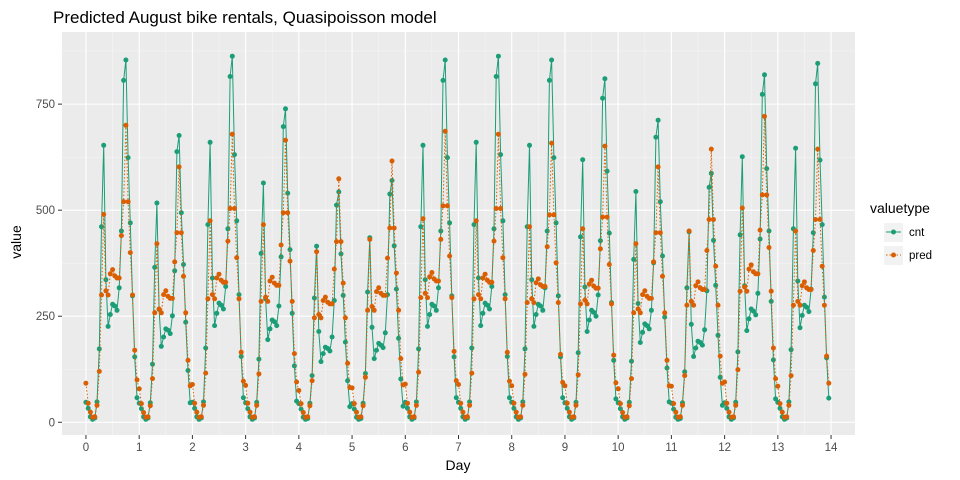  I want to click on y-tick-label: 750, so click(45, 105).